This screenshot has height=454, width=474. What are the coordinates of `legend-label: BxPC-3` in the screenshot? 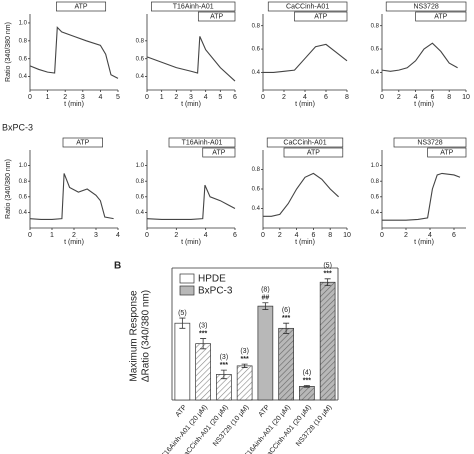 It's located at (215, 291).